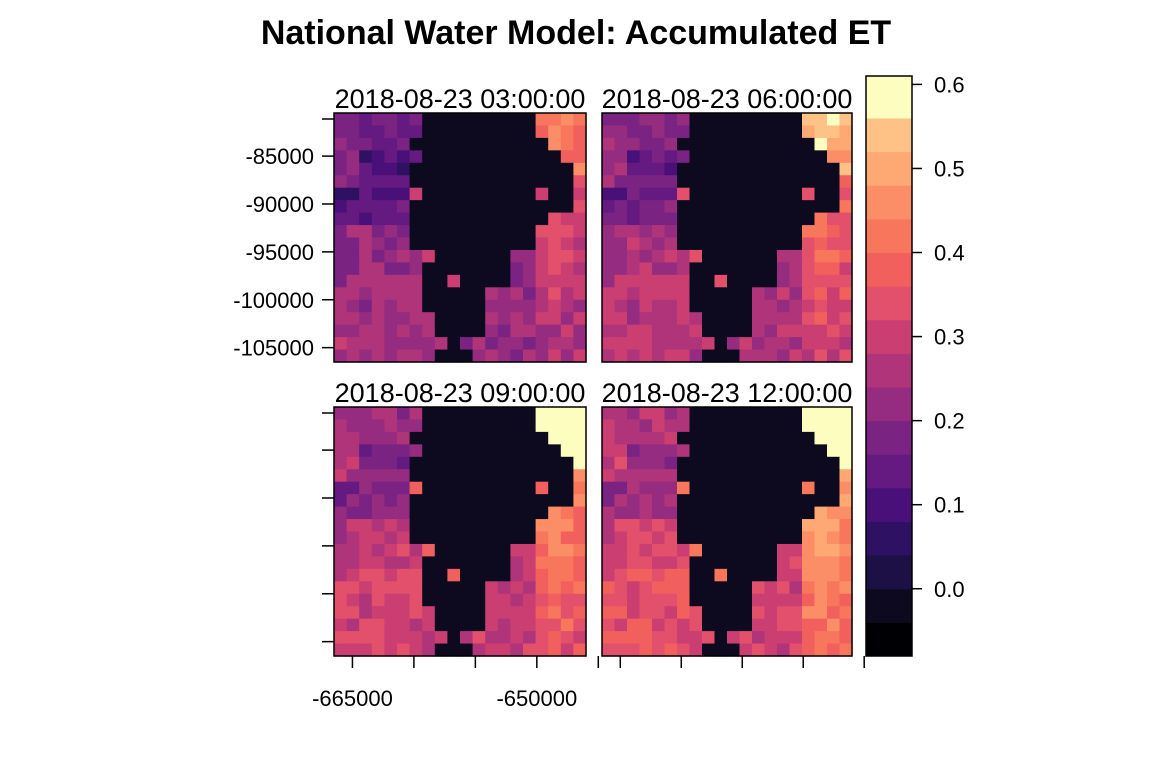 Image resolution: width=1152 pixels, height=768 pixels. What do you see at coordinates (915, 364) in the screenshot?
I see `colorbar: 0.00.10.20.30.40.50.6` at bounding box center [915, 364].